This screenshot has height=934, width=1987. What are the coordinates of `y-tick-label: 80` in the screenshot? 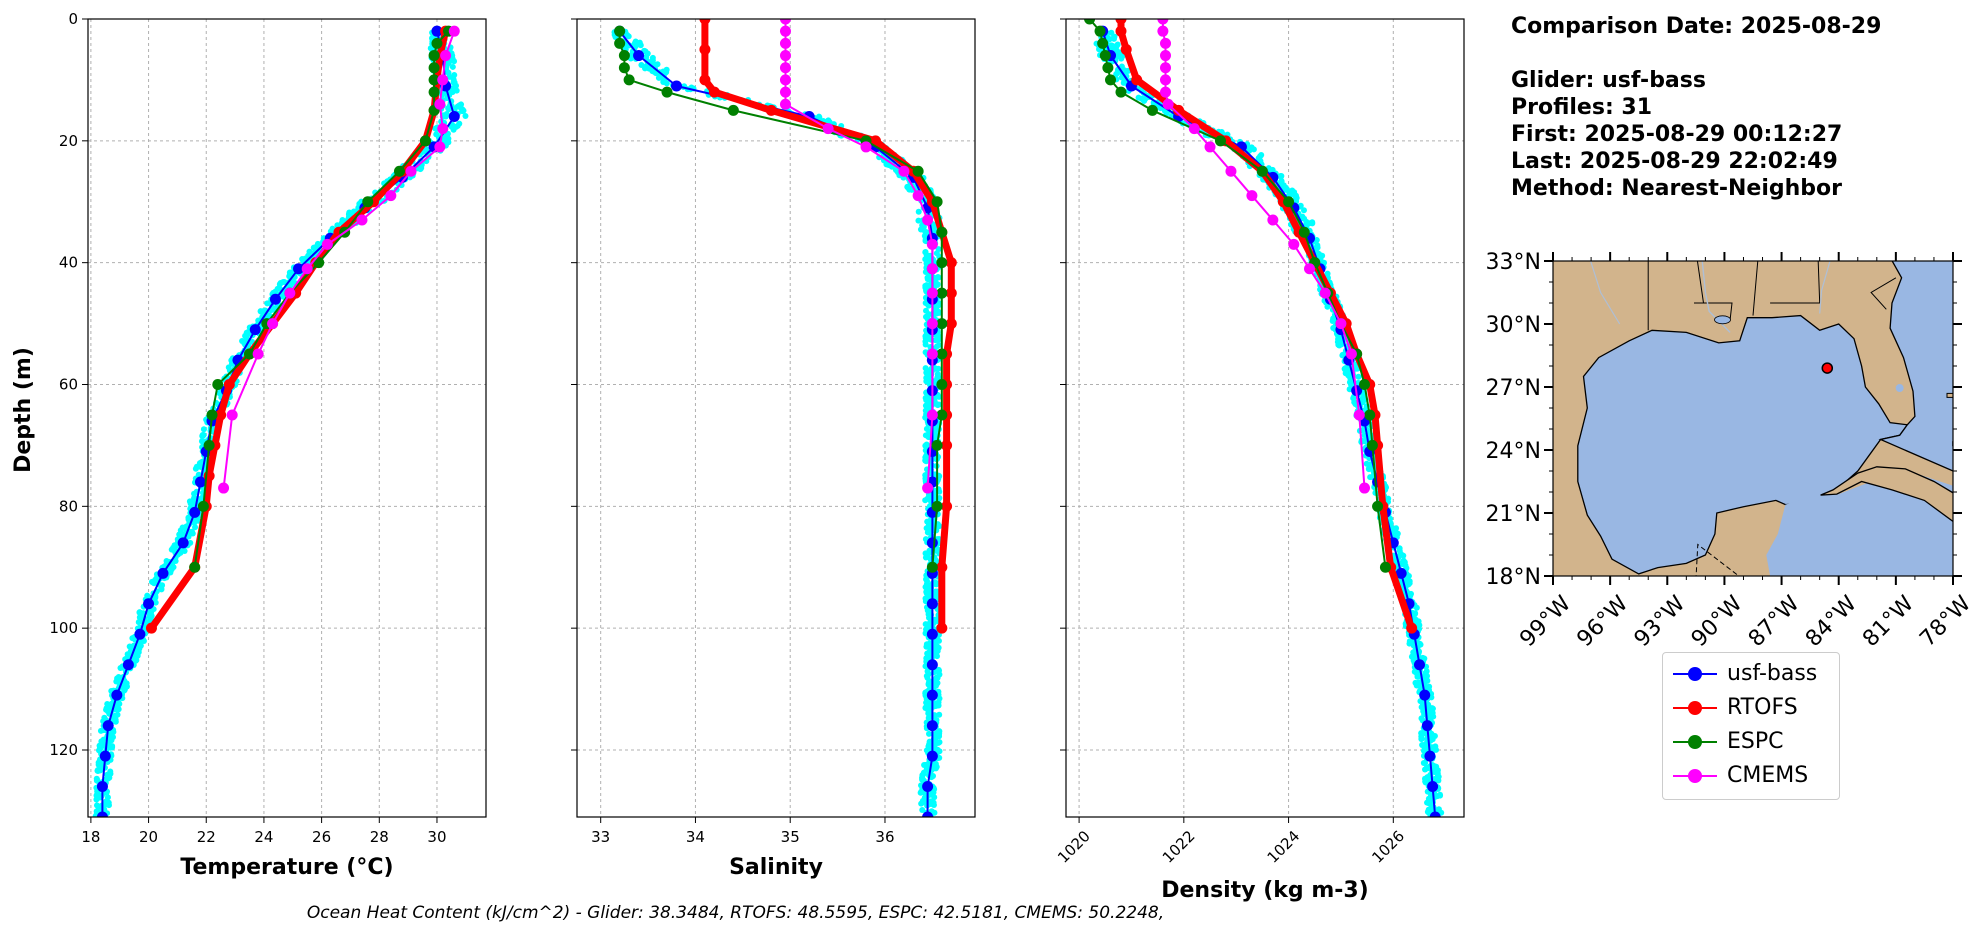 It's located at (68, 506).